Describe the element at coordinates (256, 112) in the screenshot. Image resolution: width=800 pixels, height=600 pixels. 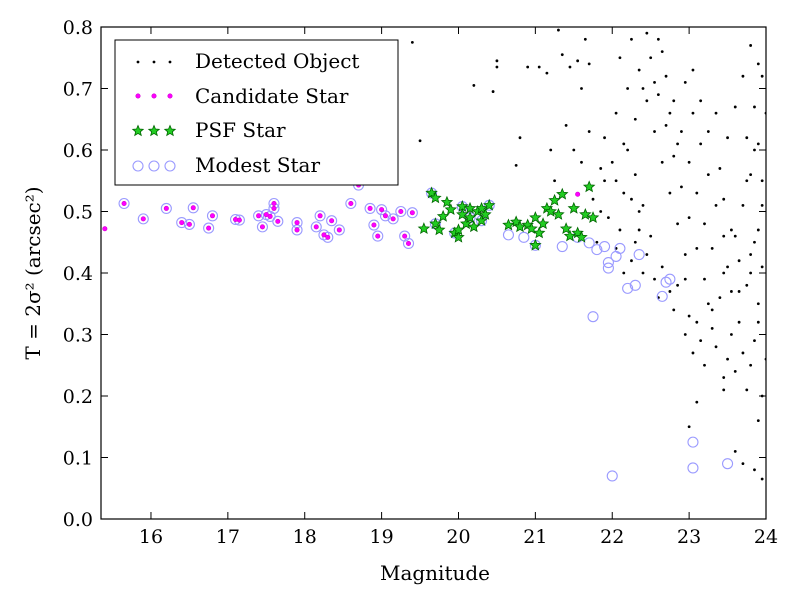
I see `legend-box` at that location.